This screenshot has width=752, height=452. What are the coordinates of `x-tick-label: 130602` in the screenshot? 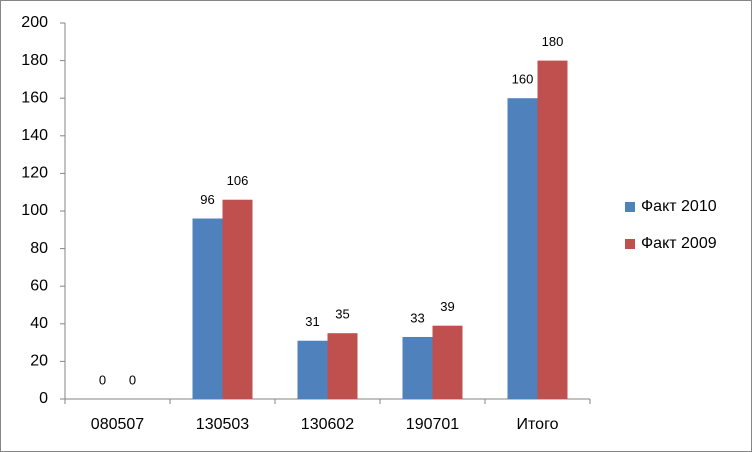 It's located at (327, 424).